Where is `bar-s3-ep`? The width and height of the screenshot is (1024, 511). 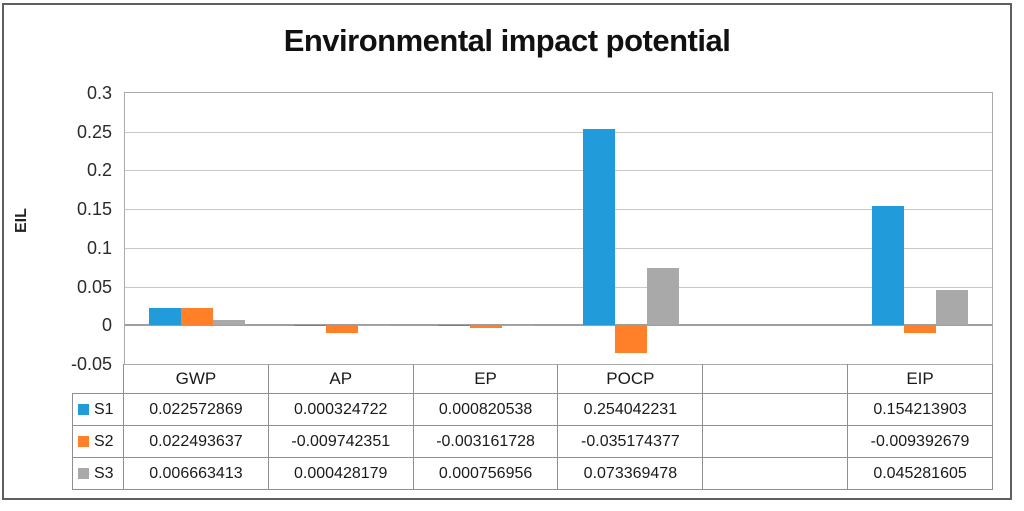 bar-s3-ep is located at coordinates (518, 325).